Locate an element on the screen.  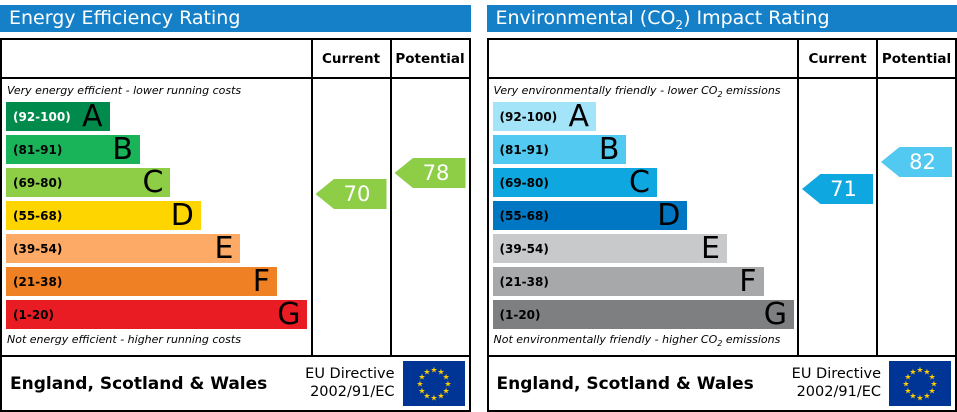
potential-rating-value: 78 is located at coordinates (436, 173).